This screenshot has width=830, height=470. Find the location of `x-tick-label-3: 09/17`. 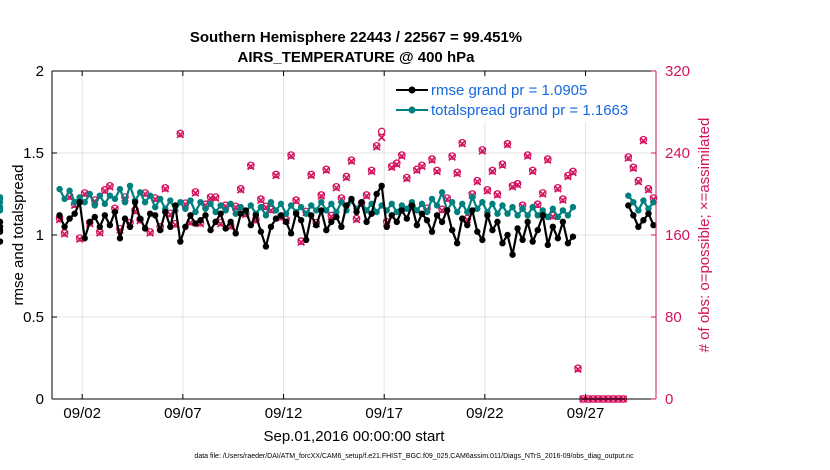

x-tick-label-3: 09/17 is located at coordinates (384, 413).